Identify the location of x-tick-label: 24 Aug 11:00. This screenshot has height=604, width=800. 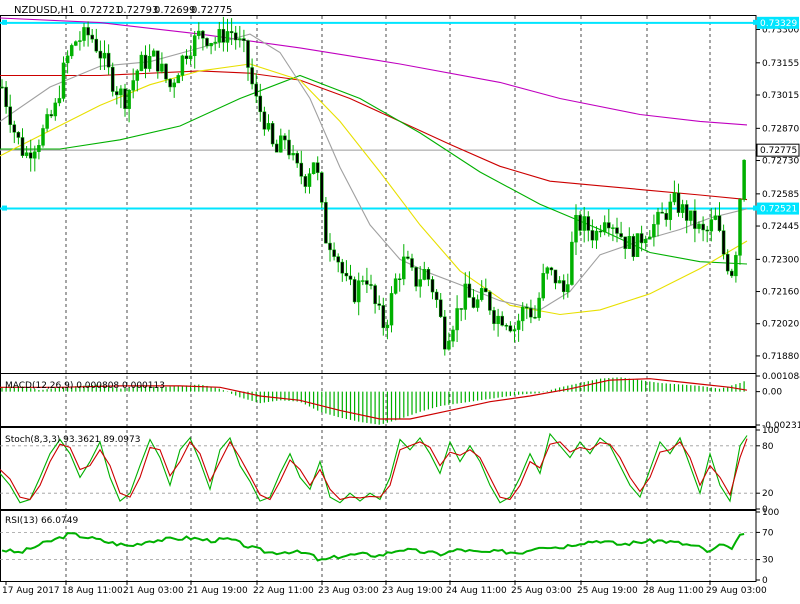
(476, 591).